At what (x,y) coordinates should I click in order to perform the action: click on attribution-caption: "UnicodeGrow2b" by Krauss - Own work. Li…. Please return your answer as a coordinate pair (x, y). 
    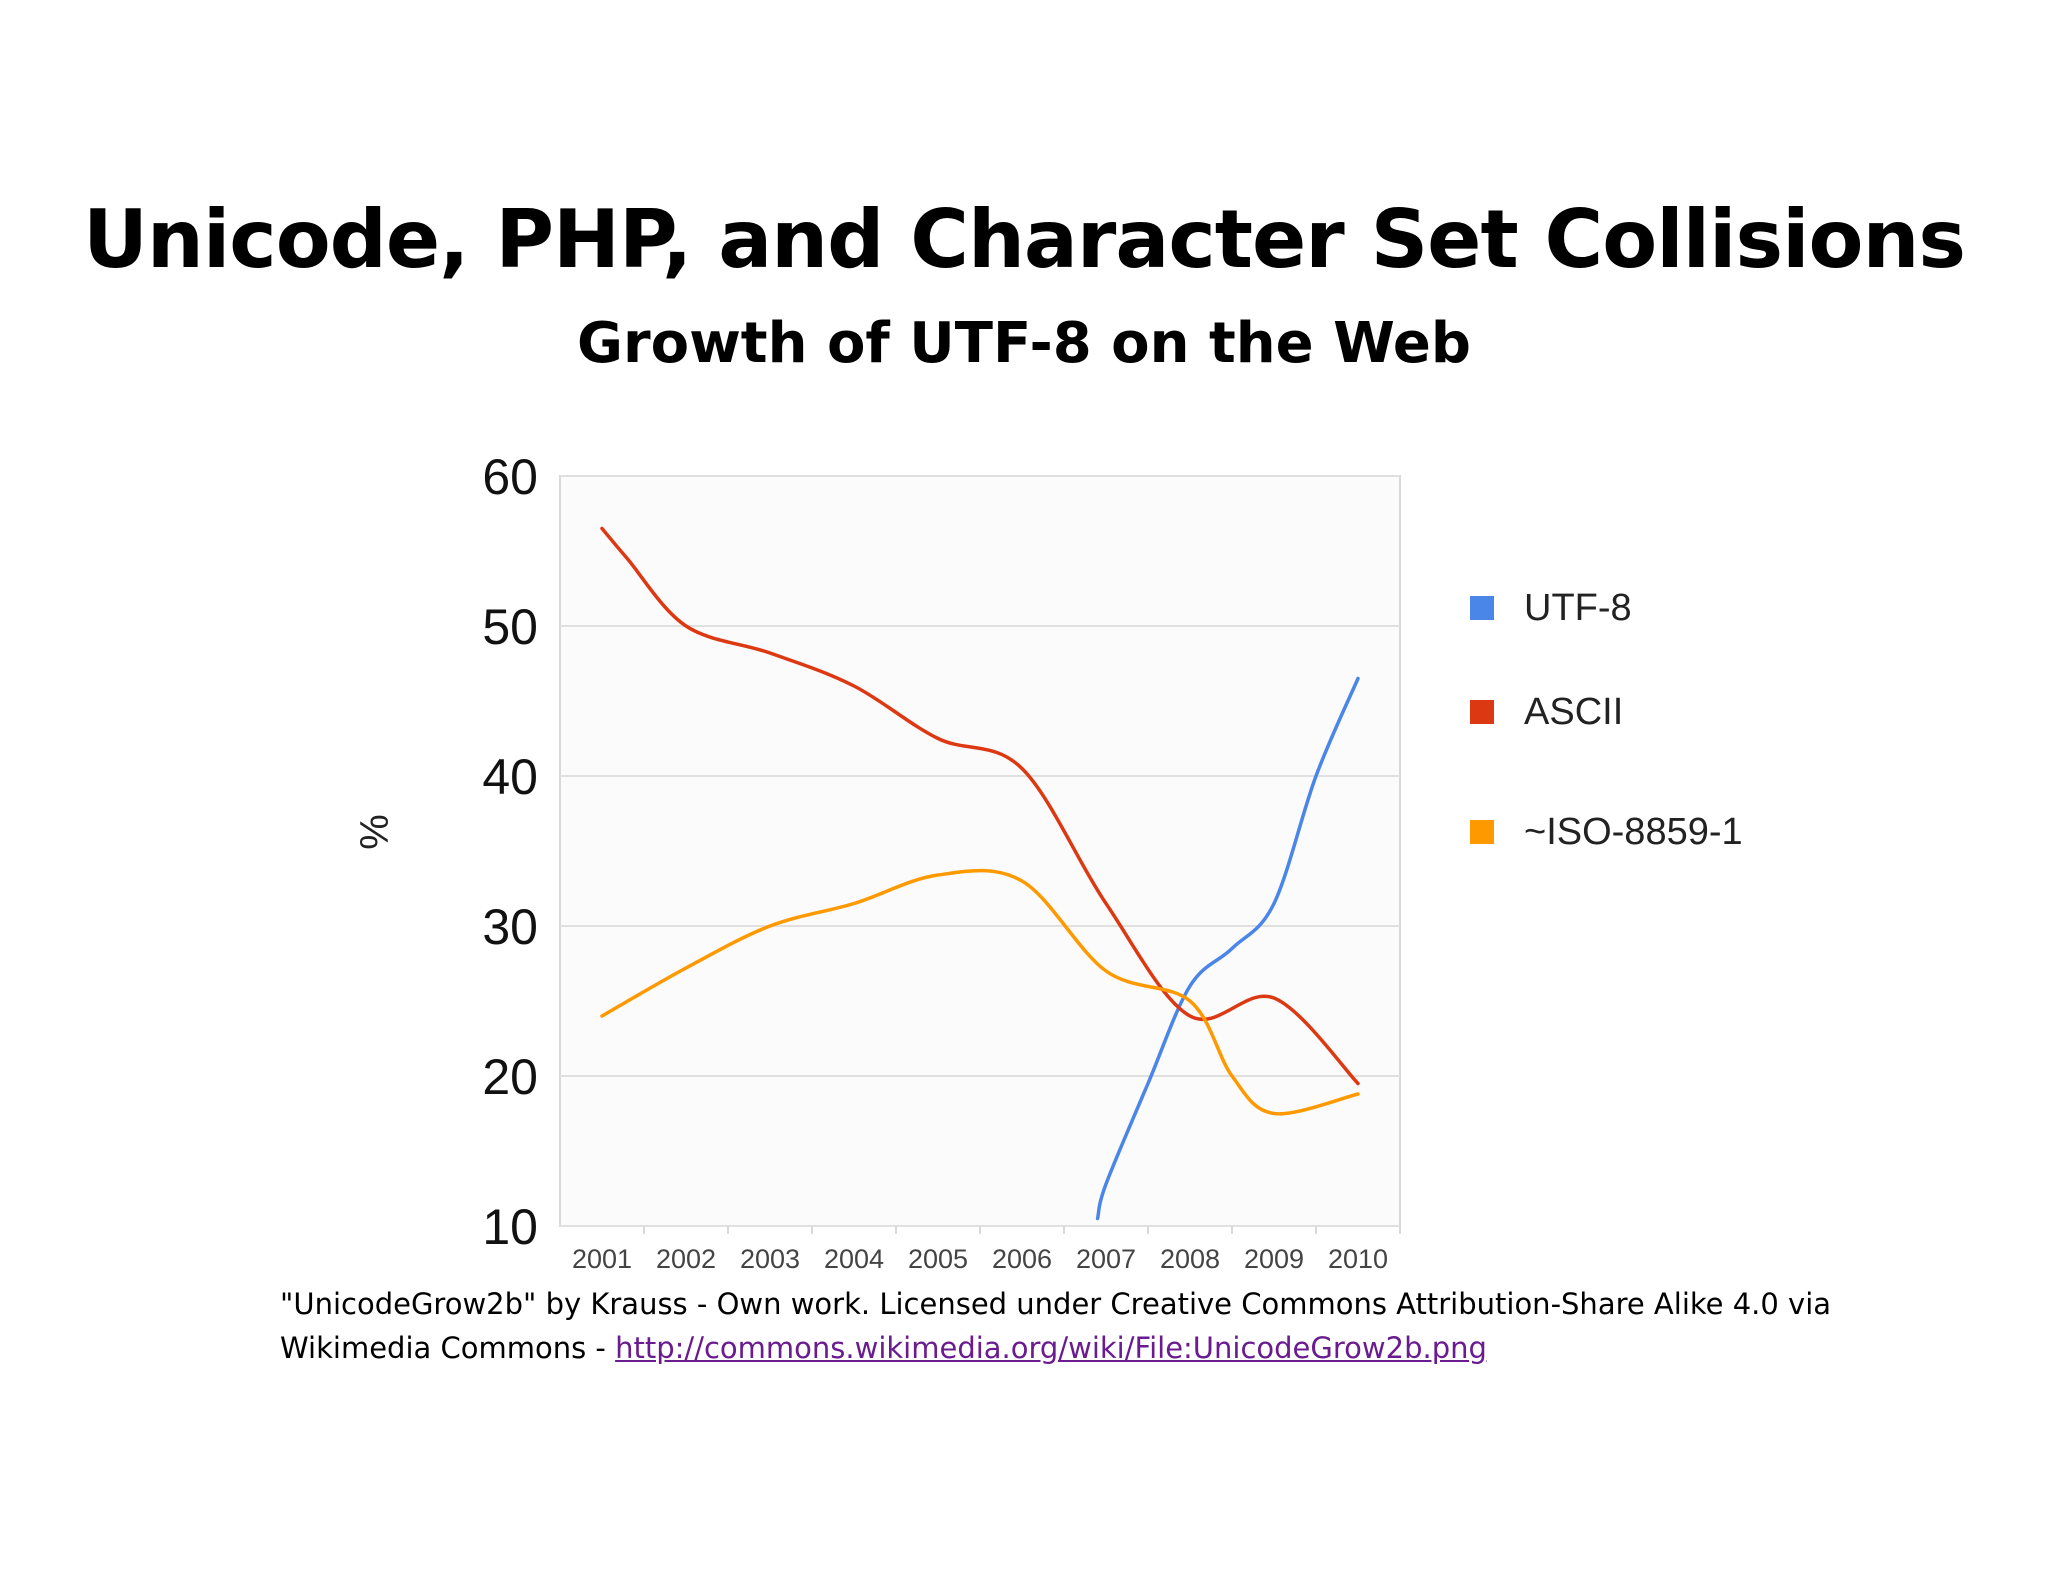
    Looking at the image, I should click on (1100, 1326).